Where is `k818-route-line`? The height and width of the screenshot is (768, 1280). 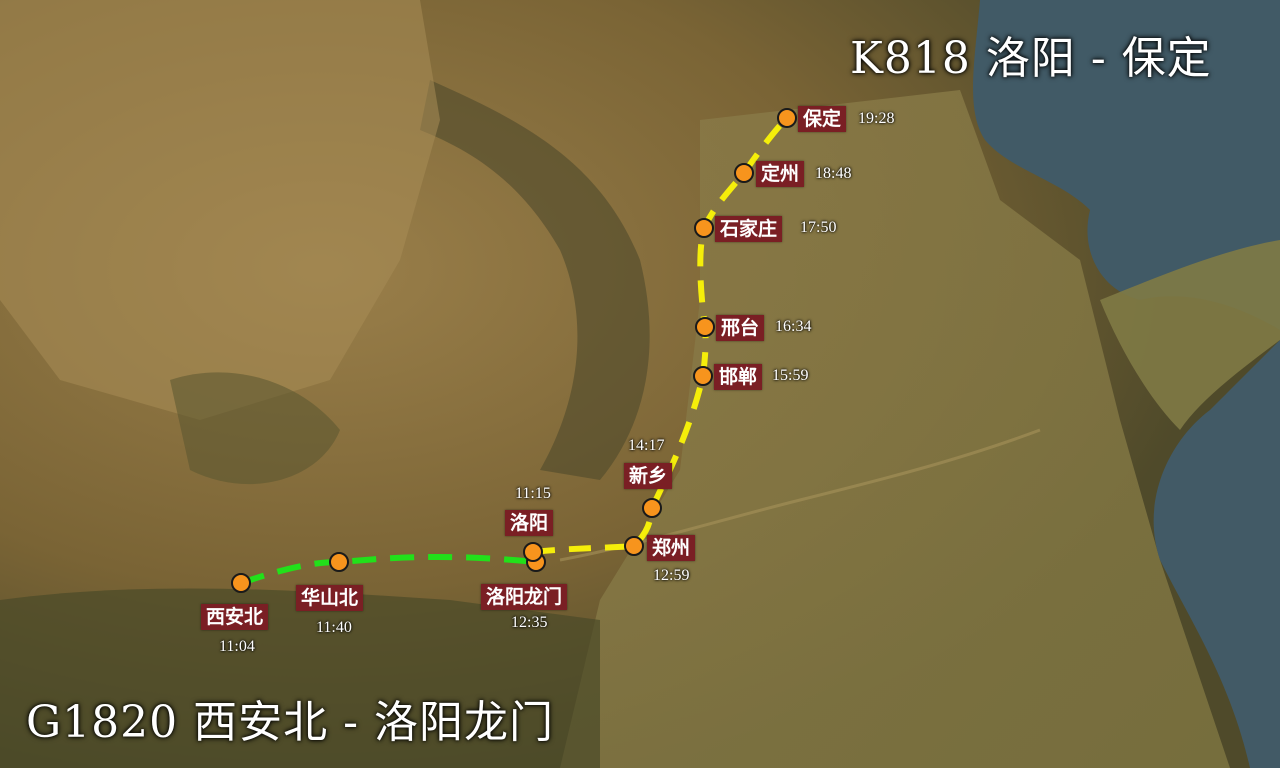 k818-route-line is located at coordinates (661, 335).